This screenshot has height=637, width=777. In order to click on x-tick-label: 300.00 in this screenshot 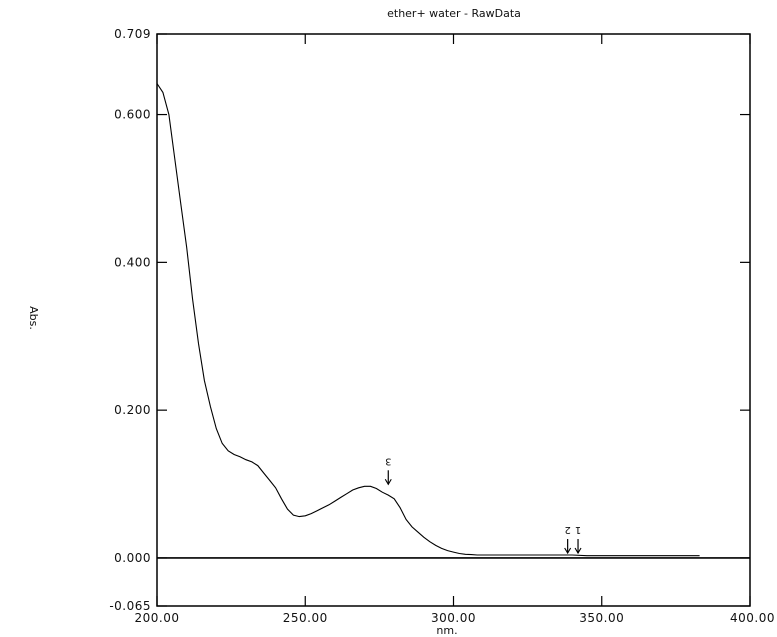, I will do `click(453, 618)`.